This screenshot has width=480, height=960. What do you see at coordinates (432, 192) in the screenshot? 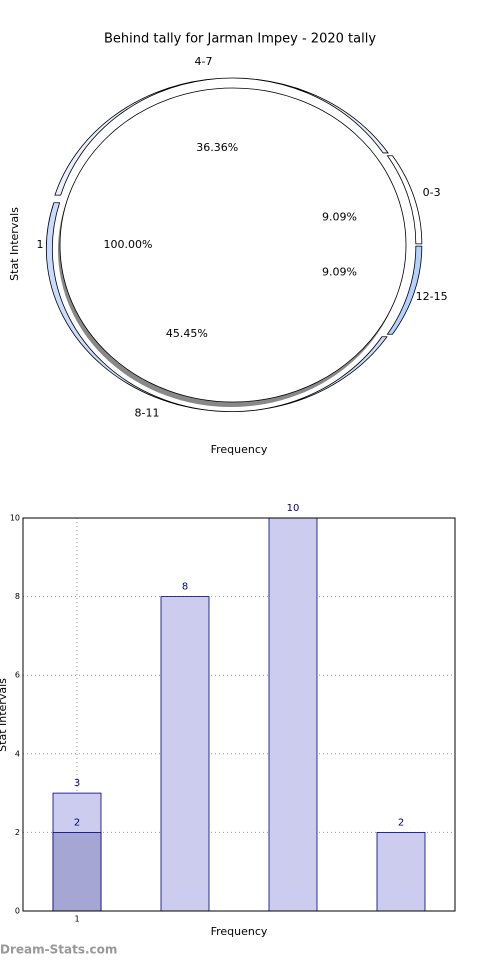
I see `slice-label: 0-3` at bounding box center [432, 192].